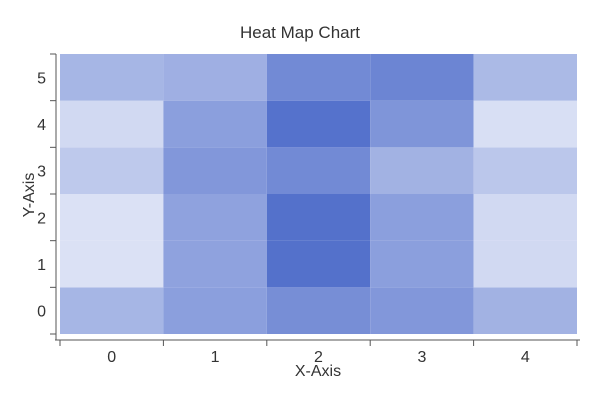 The image size is (600, 400). Describe the element at coordinates (215, 217) in the screenshot. I see `heatmap-cell-x1-y2` at that location.